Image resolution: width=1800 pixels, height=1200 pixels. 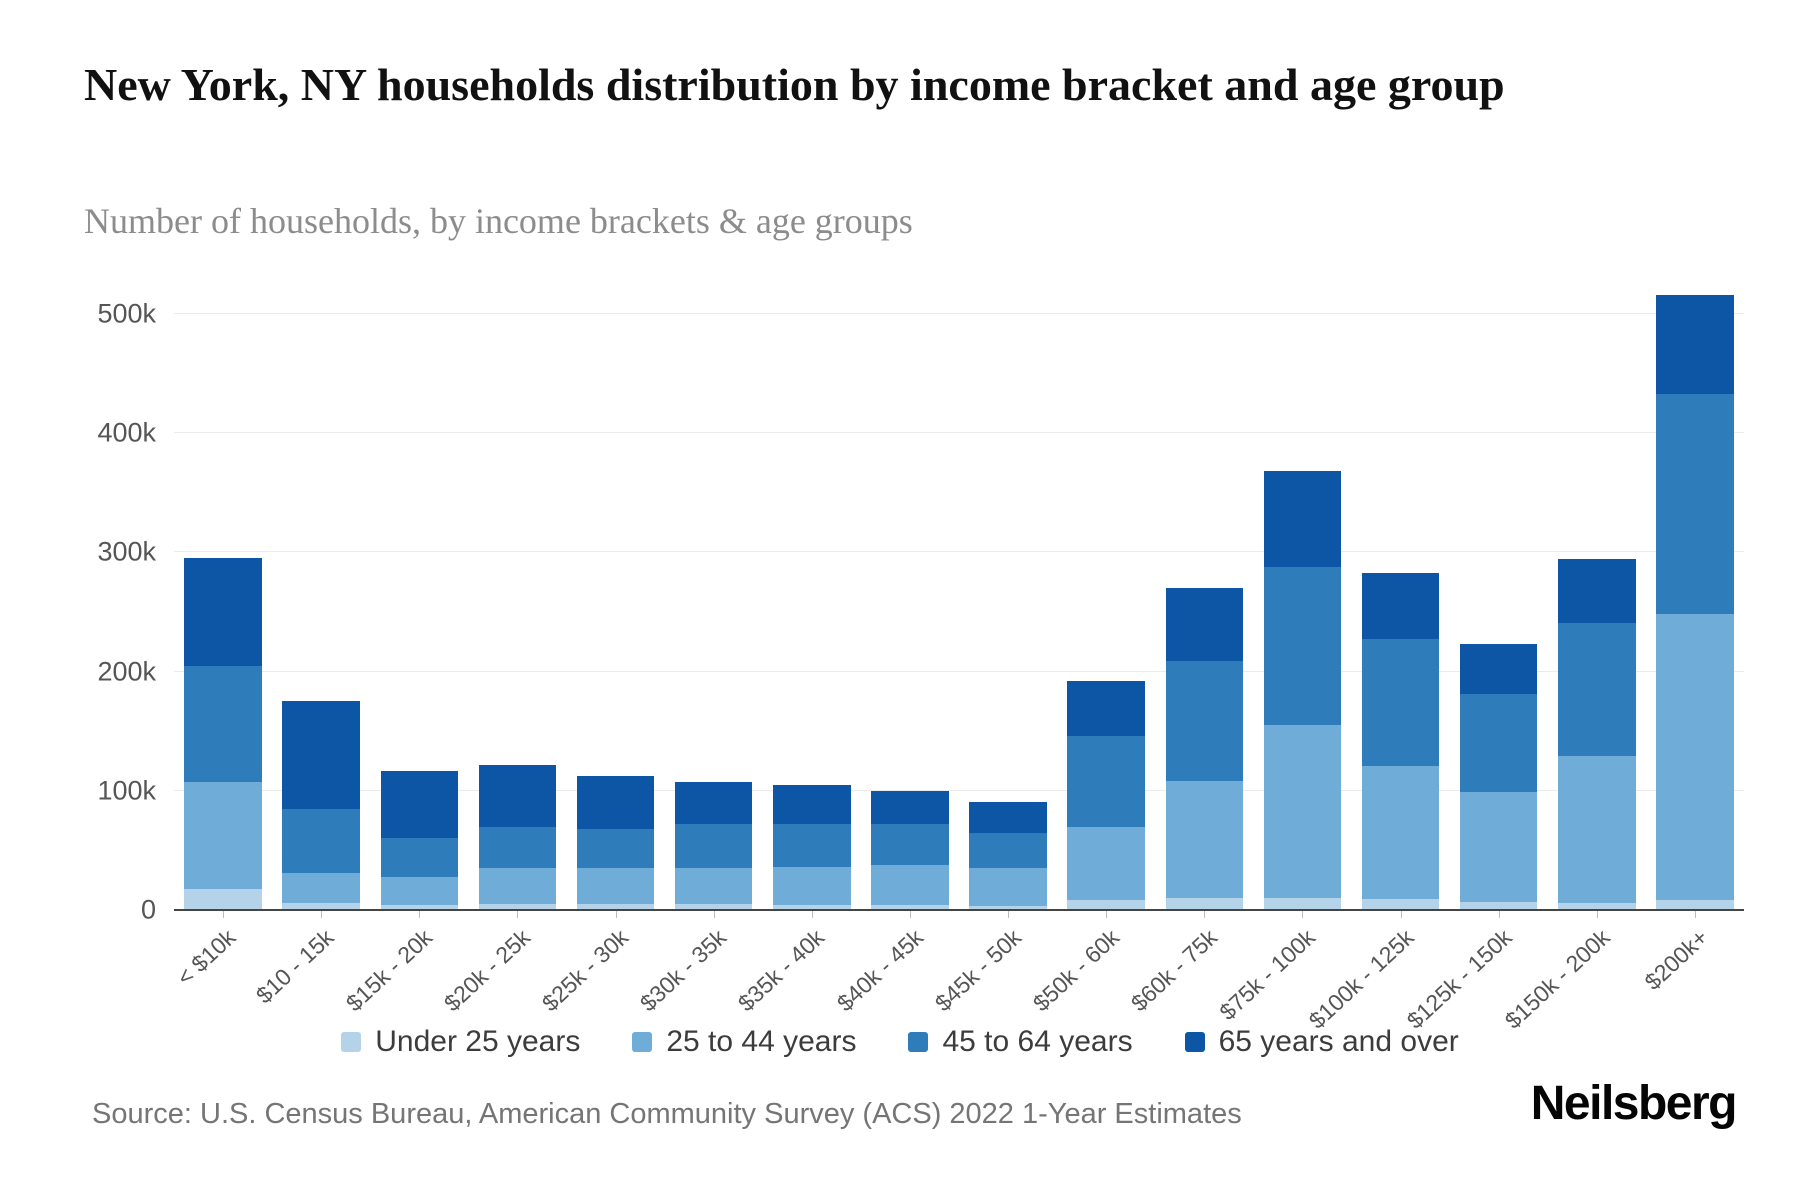 I want to click on y-axis-label: 500k, so click(x=126, y=313).